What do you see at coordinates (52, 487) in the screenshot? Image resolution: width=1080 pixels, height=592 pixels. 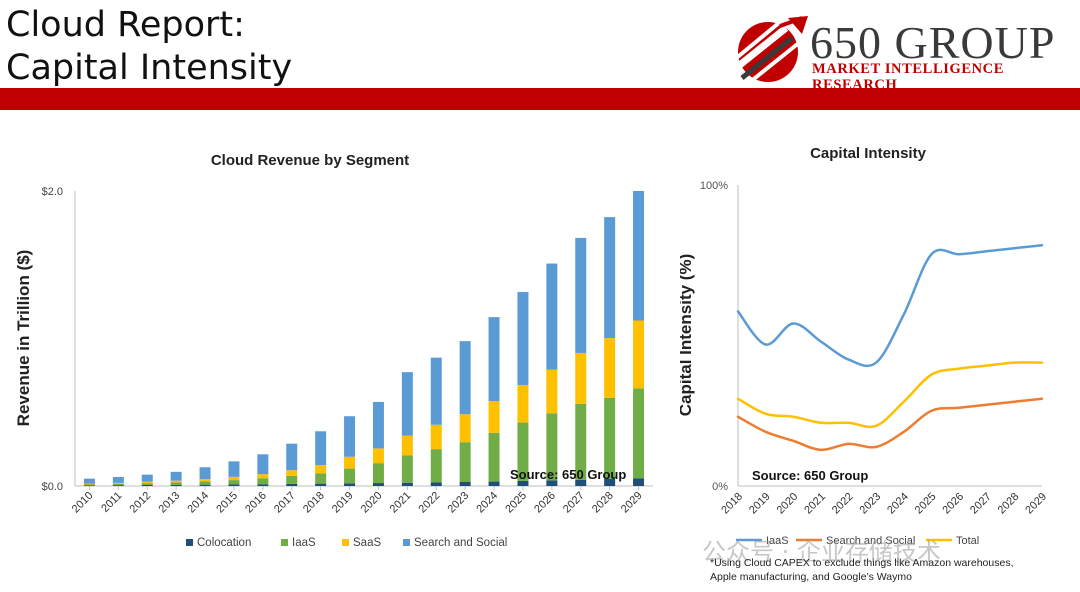 I see `y-tick-label: $0.0` at bounding box center [52, 487].